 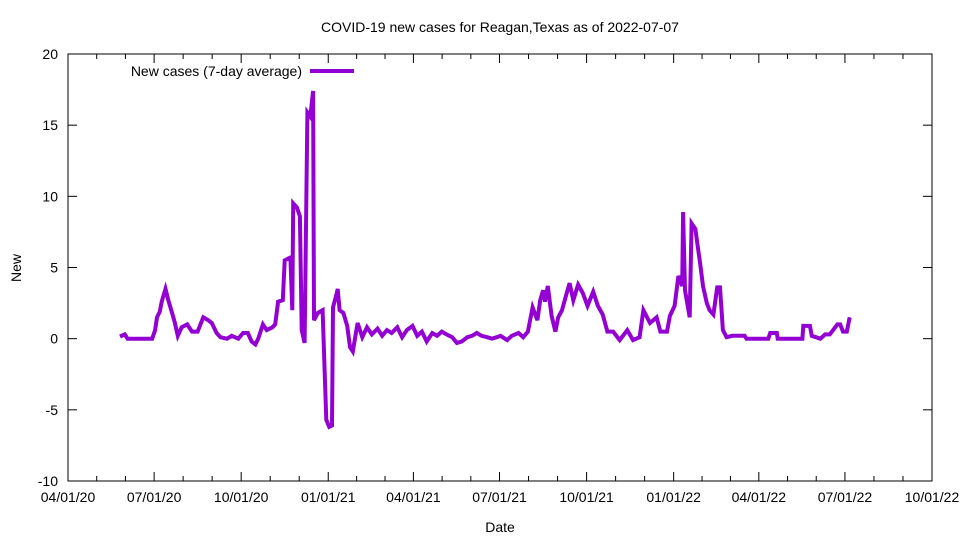 What do you see at coordinates (241, 497) in the screenshot?
I see `x-tick-label: 10/01/20` at bounding box center [241, 497].